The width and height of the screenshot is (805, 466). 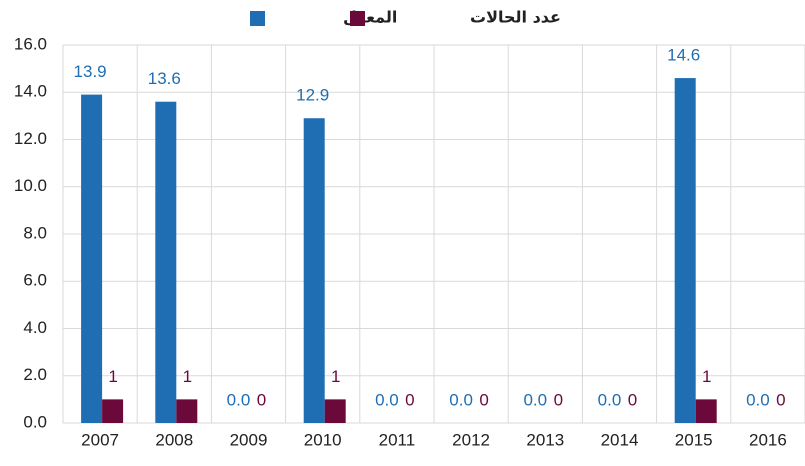 I want to click on y-tick-label: 8.0, so click(x=35, y=232).